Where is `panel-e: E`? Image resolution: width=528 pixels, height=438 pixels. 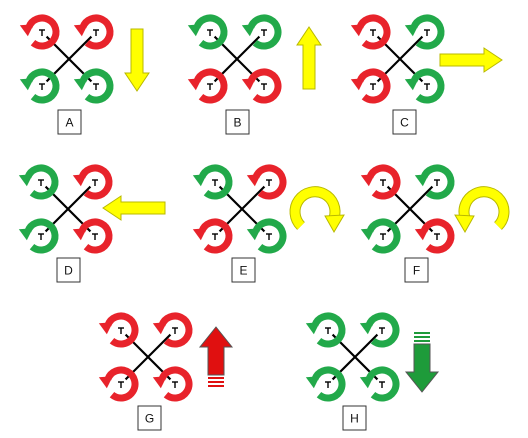
panel-e: E is located at coordinates (268, 223).